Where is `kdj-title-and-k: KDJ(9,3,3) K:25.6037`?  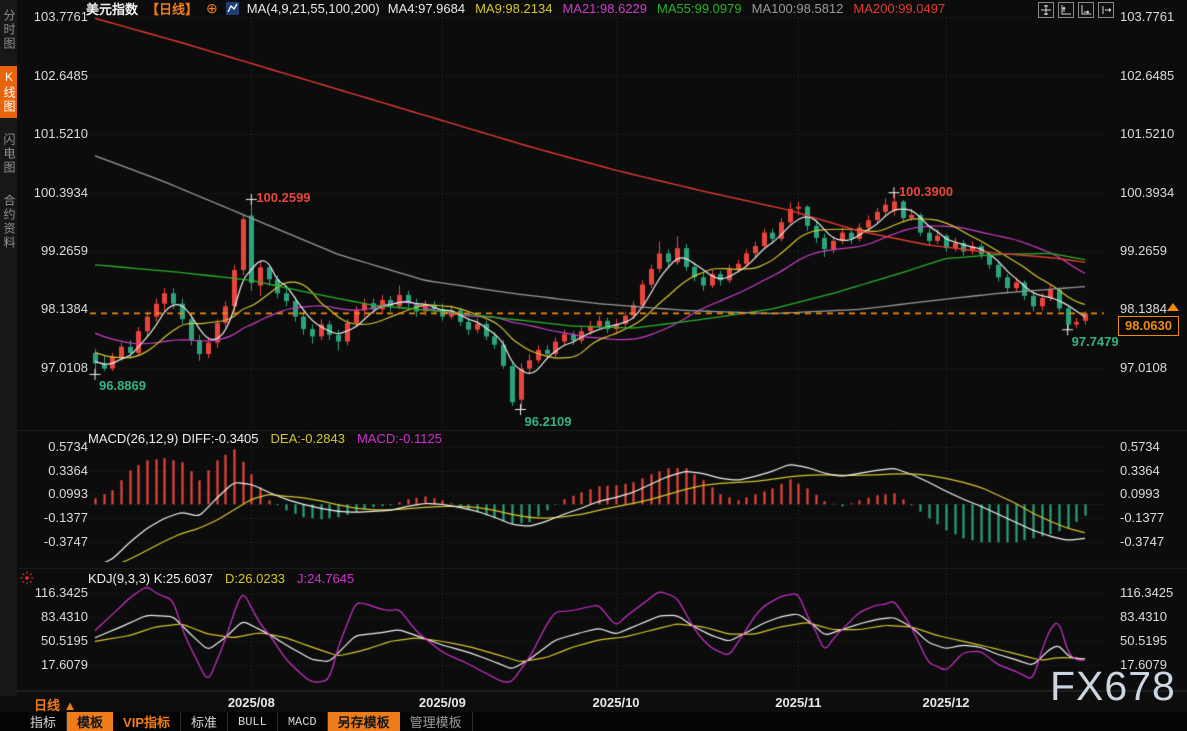
kdj-title-and-k: KDJ(9,3,3) K:25.6037 is located at coordinates (151, 578).